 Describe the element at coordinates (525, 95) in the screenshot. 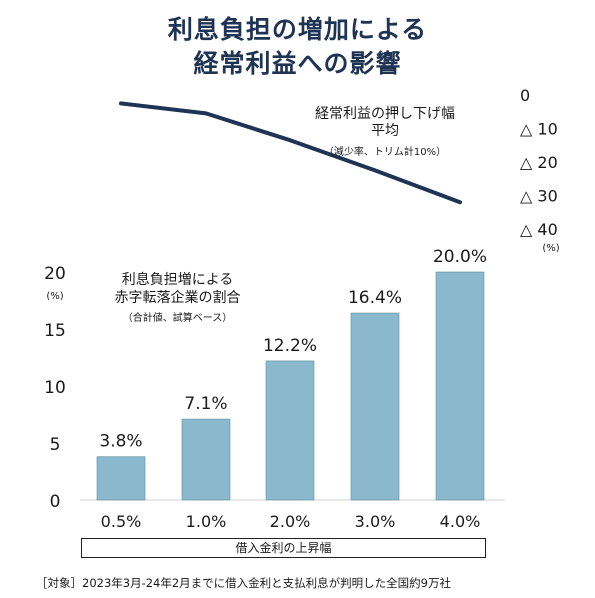

I see `right-y-tick-label: 0` at that location.